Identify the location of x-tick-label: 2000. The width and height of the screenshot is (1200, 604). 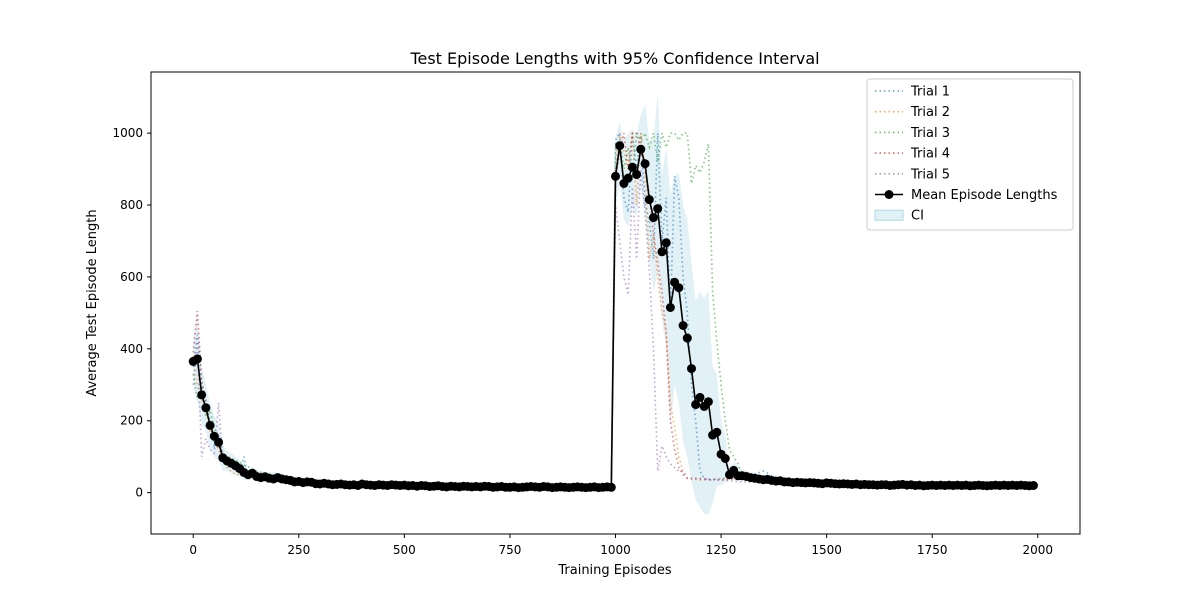
(1037, 550).